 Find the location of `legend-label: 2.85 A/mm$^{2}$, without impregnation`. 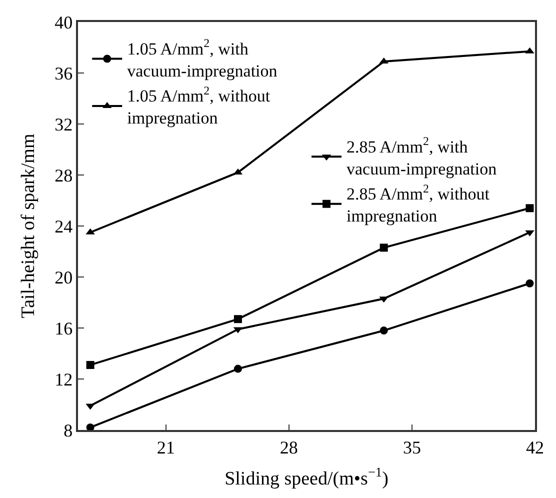

legend-label: 2.85 A/mm$^{2}$, without impregnation is located at coordinates (418, 203).